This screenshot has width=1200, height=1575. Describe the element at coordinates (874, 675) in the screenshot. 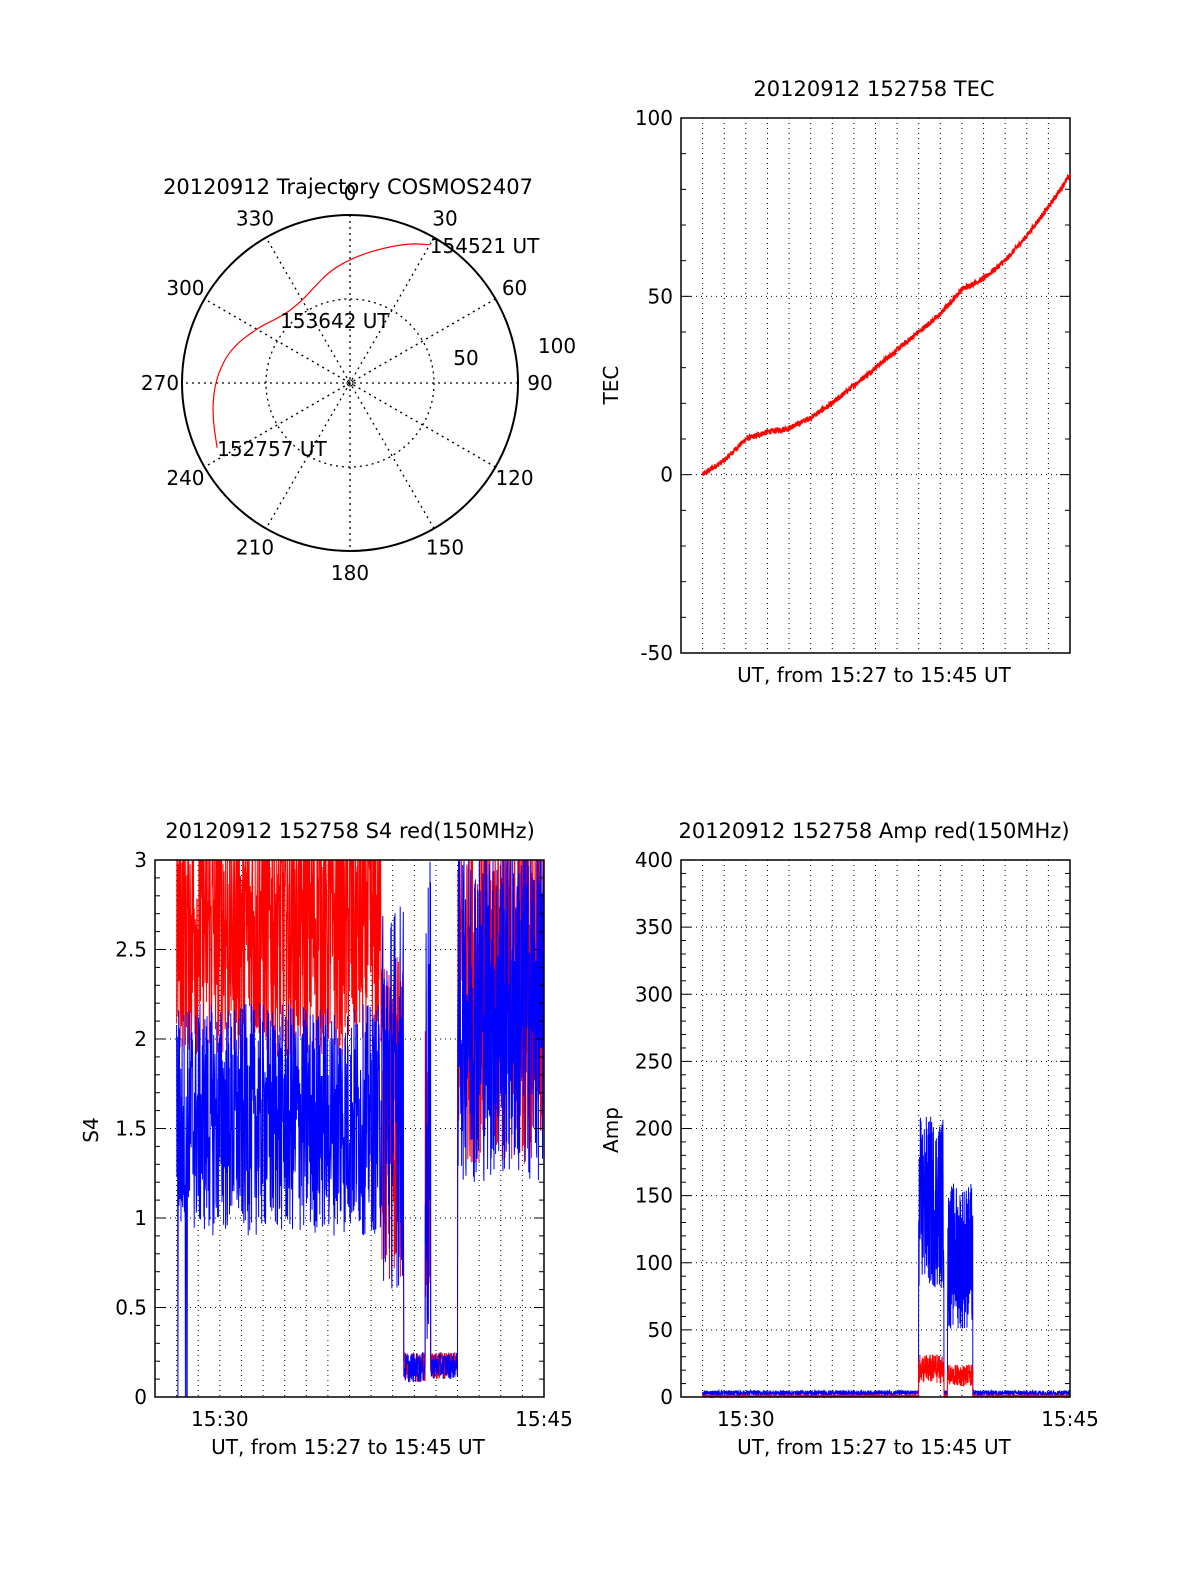

I see `tec-x-axis-label: UT, from 15:27 to 15:45 UT` at that location.